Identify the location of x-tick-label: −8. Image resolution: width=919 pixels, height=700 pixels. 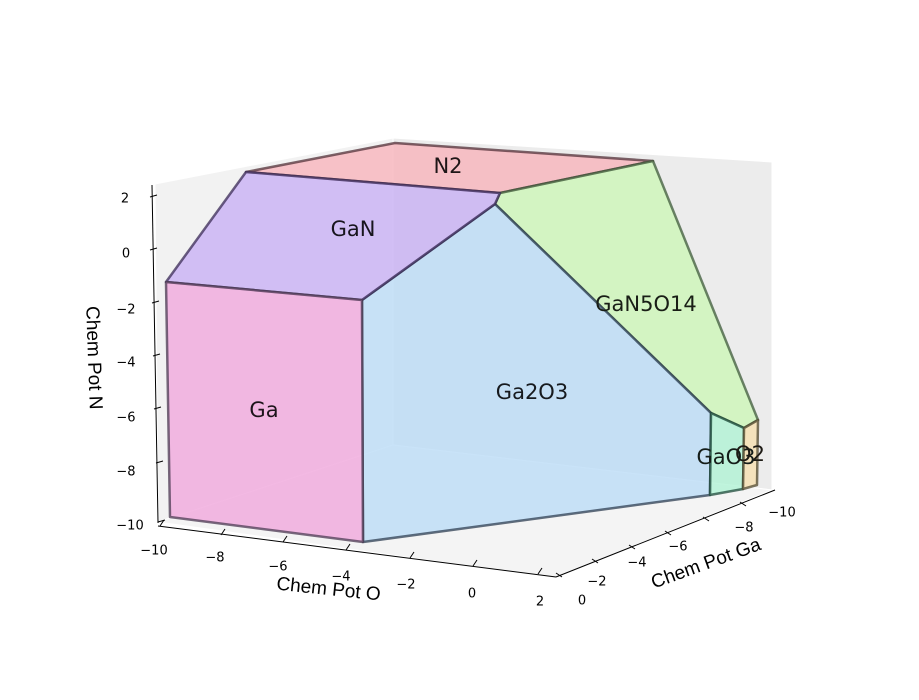
(214, 558).